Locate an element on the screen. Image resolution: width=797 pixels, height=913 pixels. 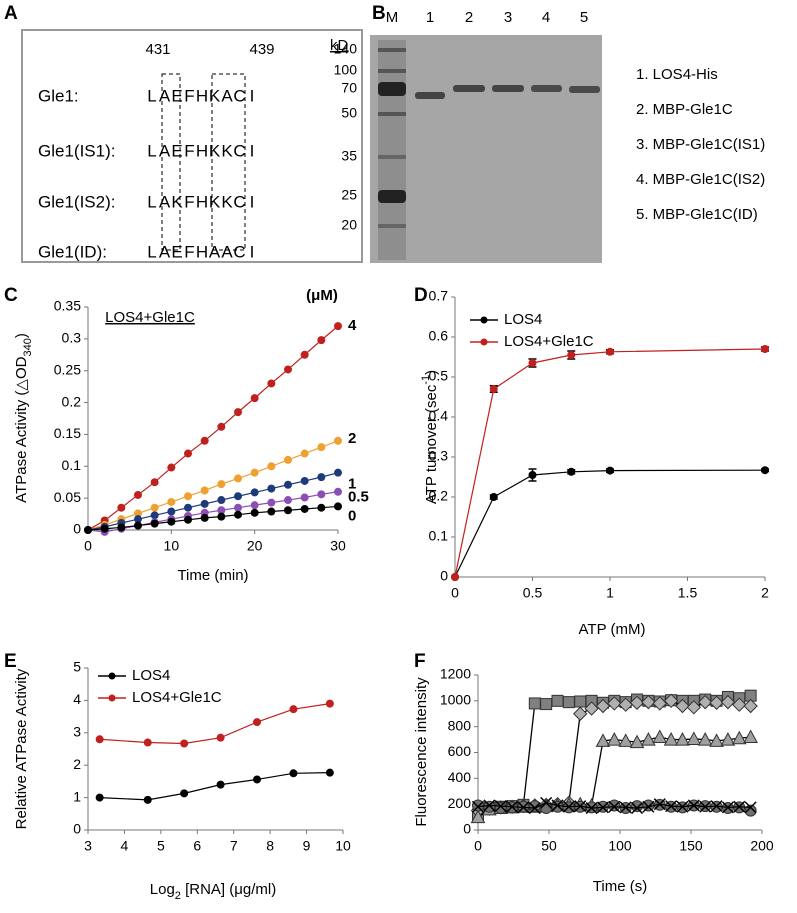
marker-label: 70 is located at coordinates (349, 88).